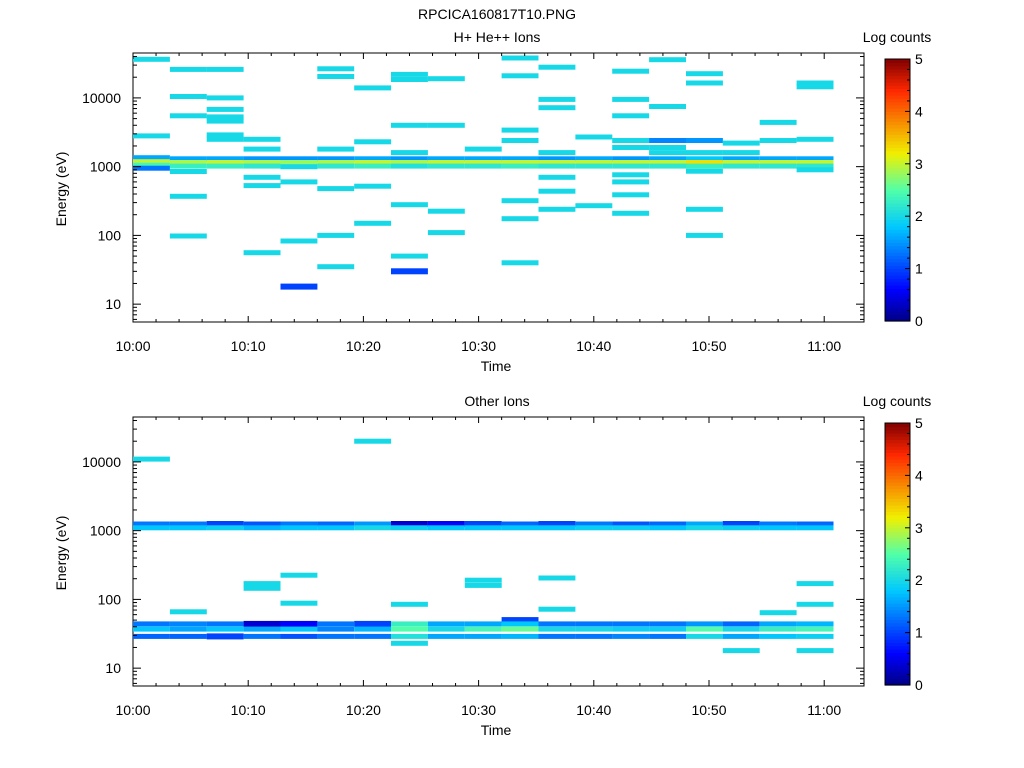 The image size is (1024, 768). I want to click on colorbar-tick-label: 5, so click(919, 423).